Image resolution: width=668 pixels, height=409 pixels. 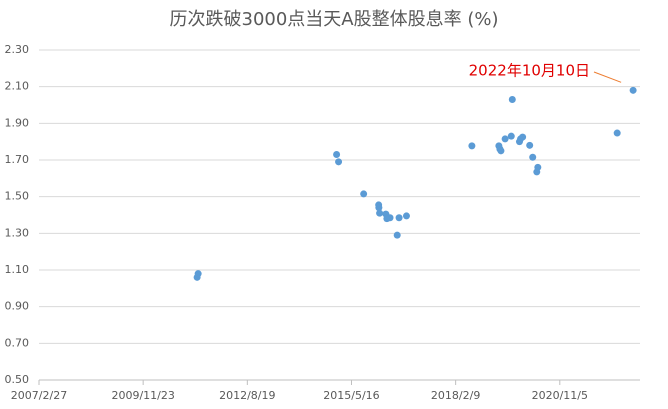 I want to click on annotation: 2022年10月10日, so click(x=529, y=71).